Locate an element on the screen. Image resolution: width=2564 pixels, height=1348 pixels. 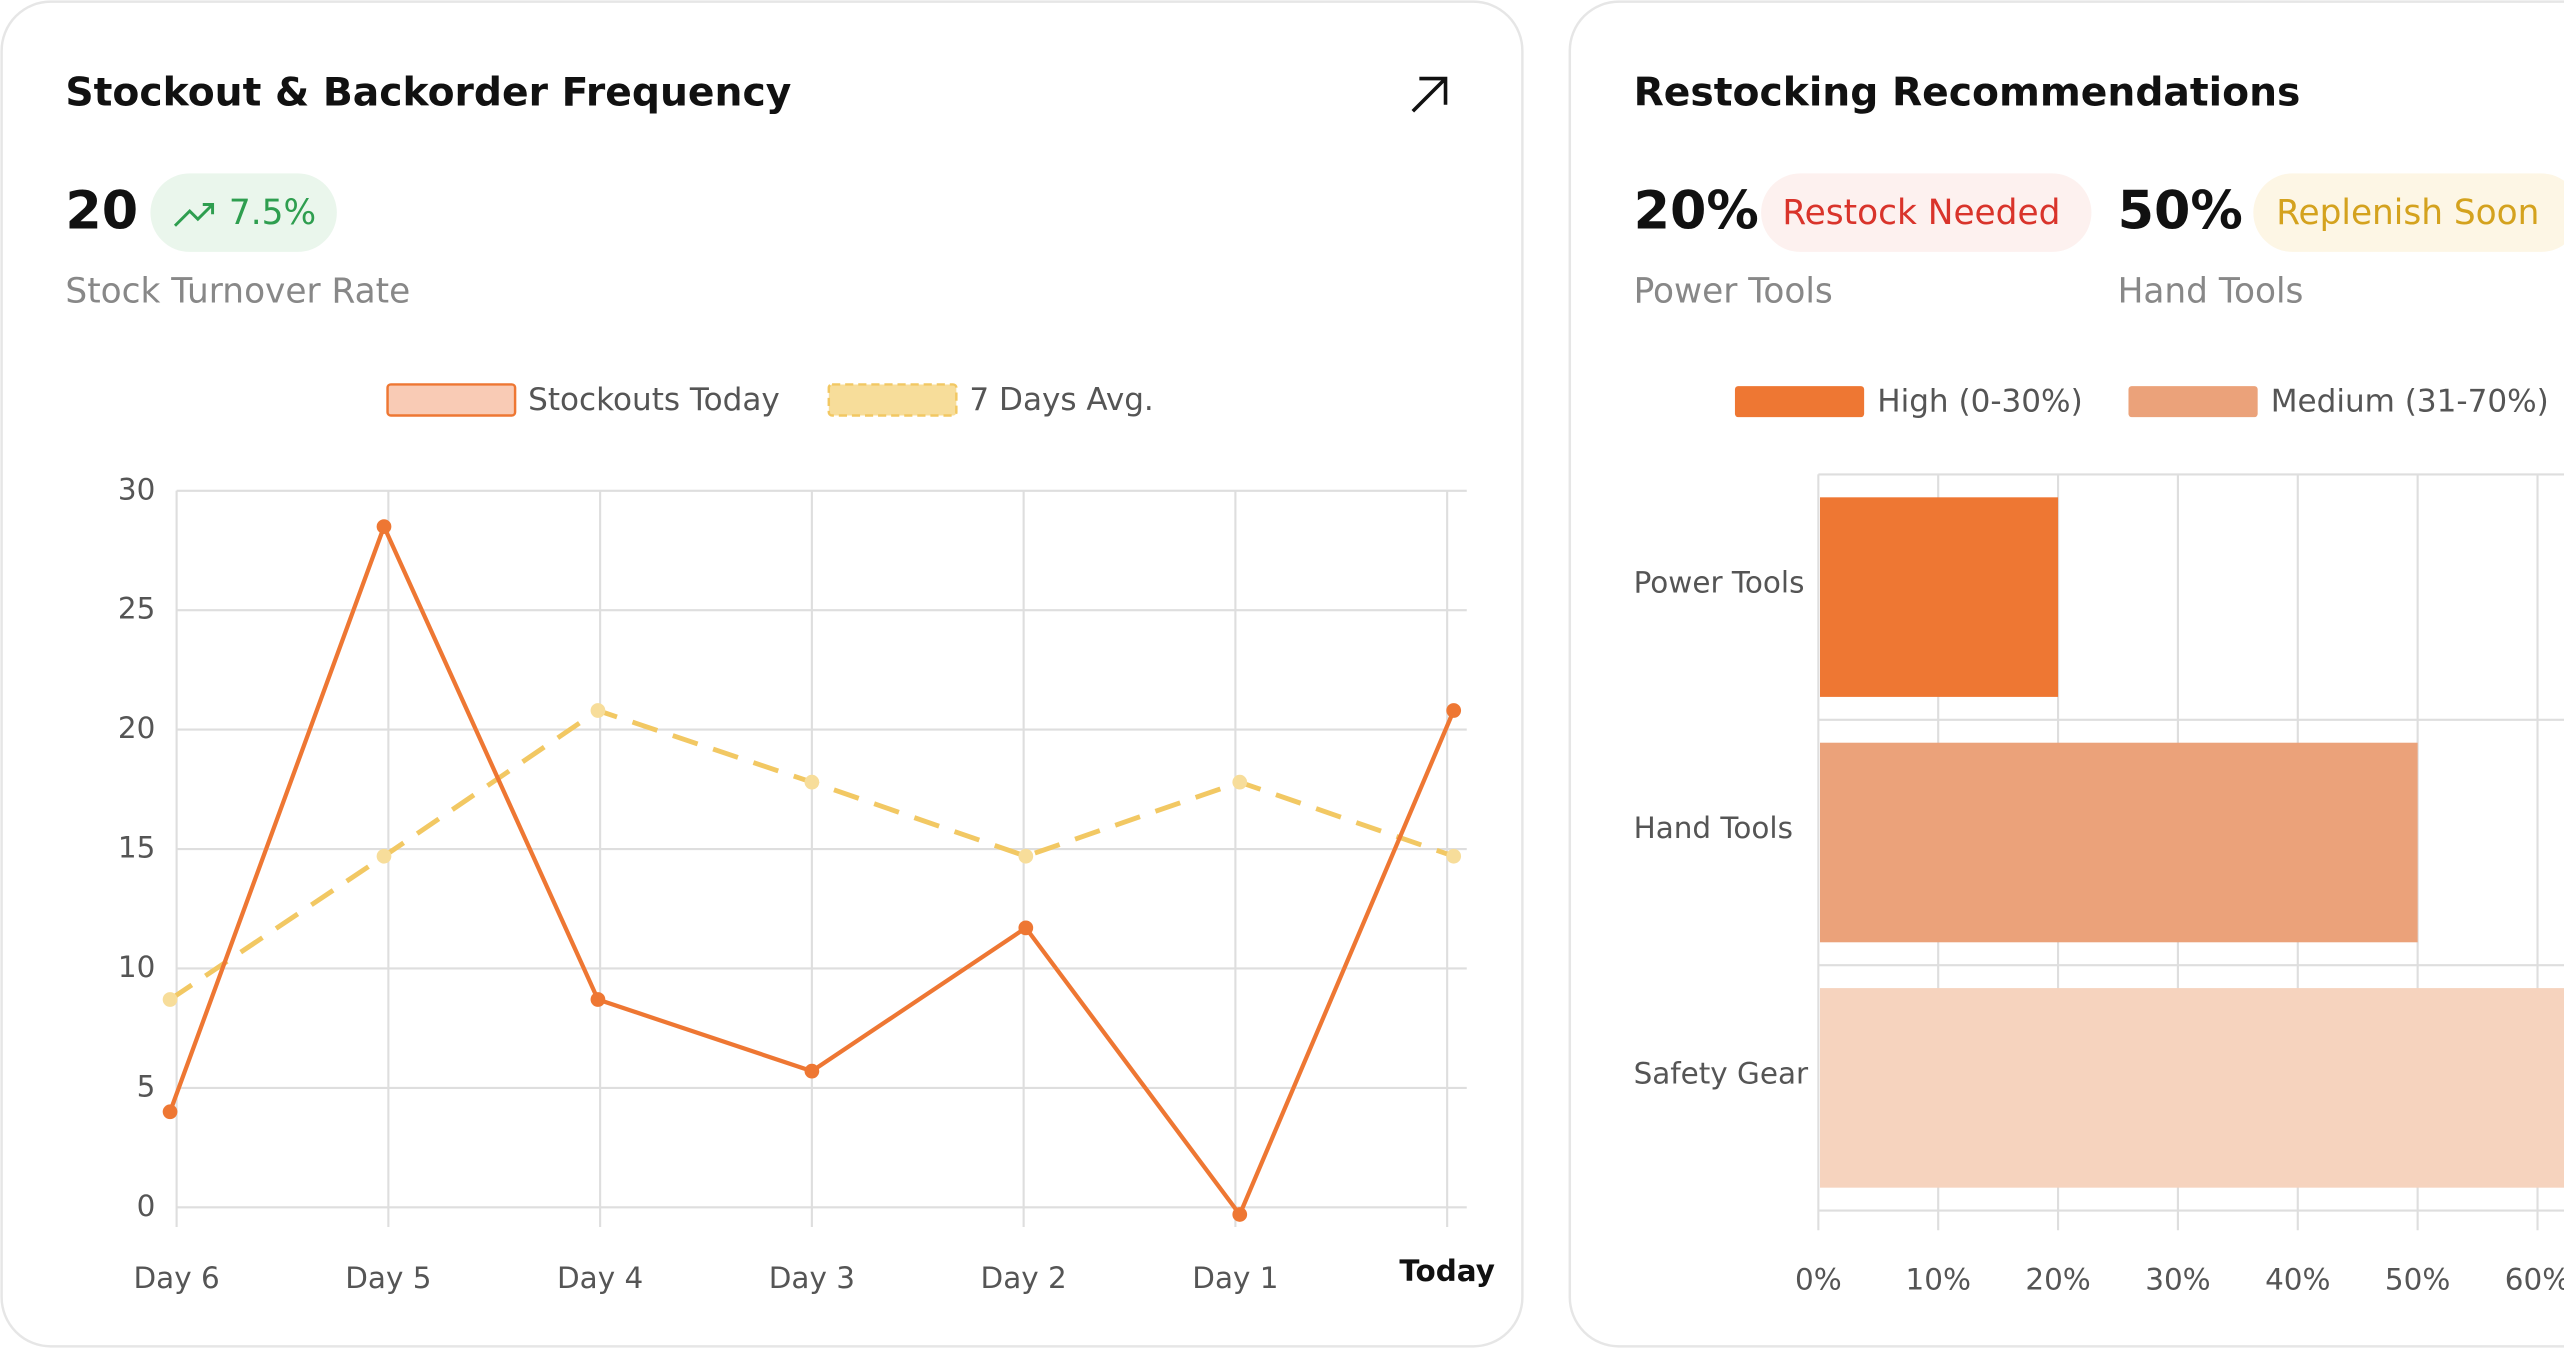
kpi-value: 20% is located at coordinates (1696, 210).